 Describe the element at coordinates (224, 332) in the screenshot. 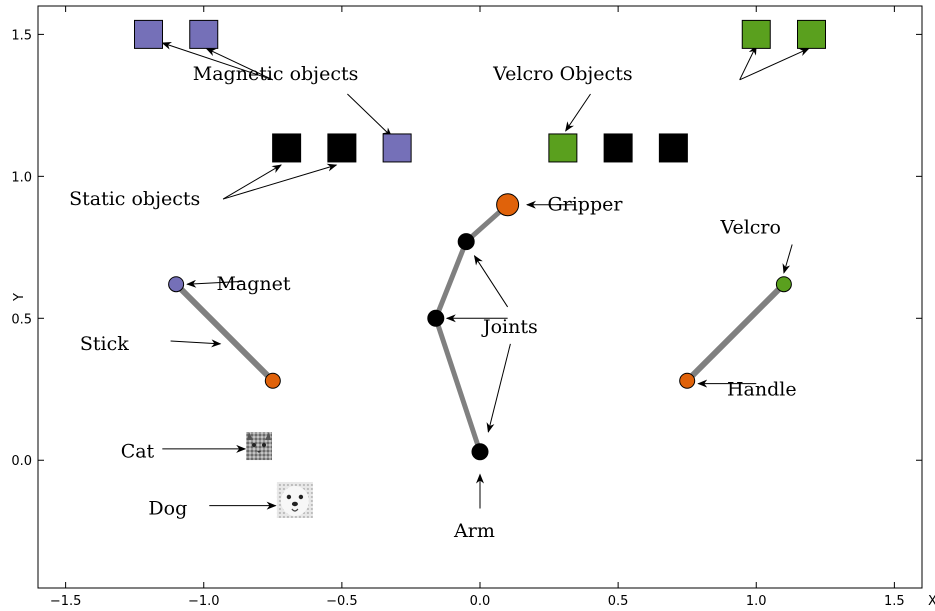

I see `magnet-stick` at that location.